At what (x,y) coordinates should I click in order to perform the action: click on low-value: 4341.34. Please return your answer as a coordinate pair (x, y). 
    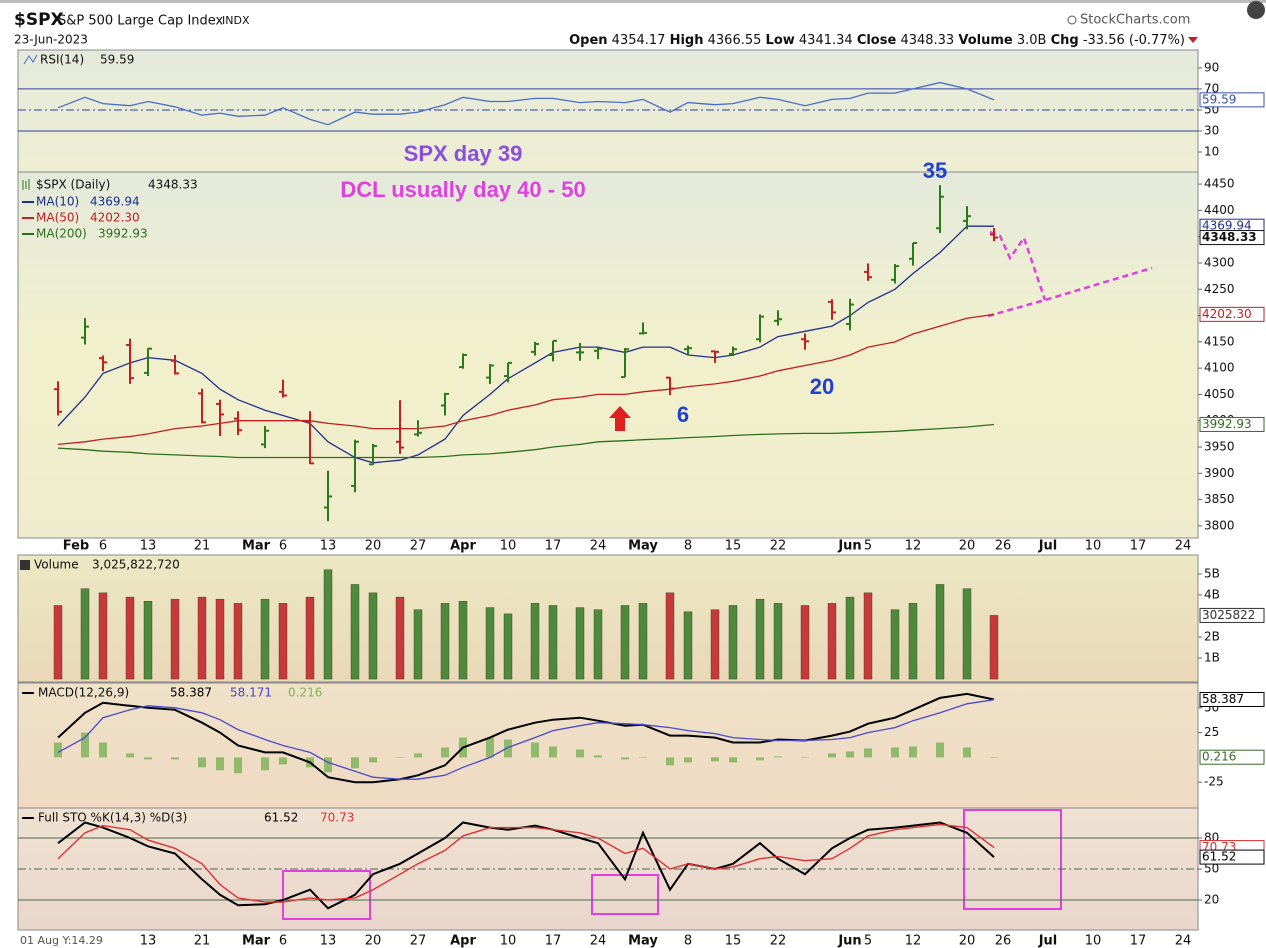
    Looking at the image, I should click on (826, 40).